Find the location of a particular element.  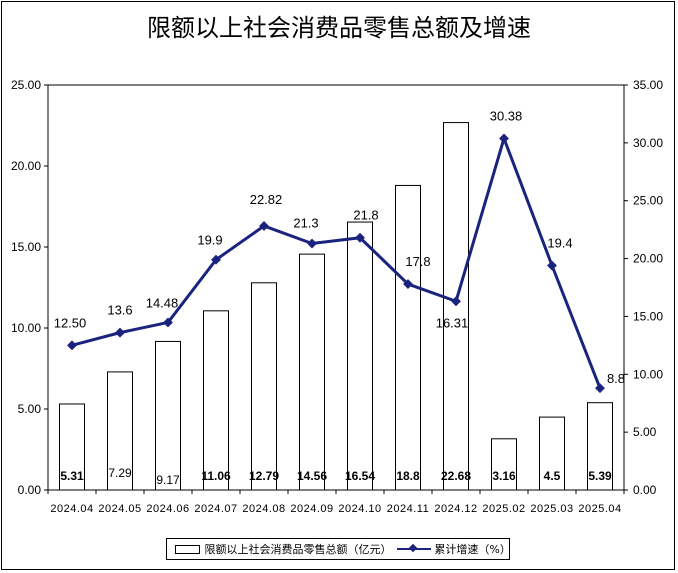

growth-value-label: 14.48 is located at coordinates (162, 302).